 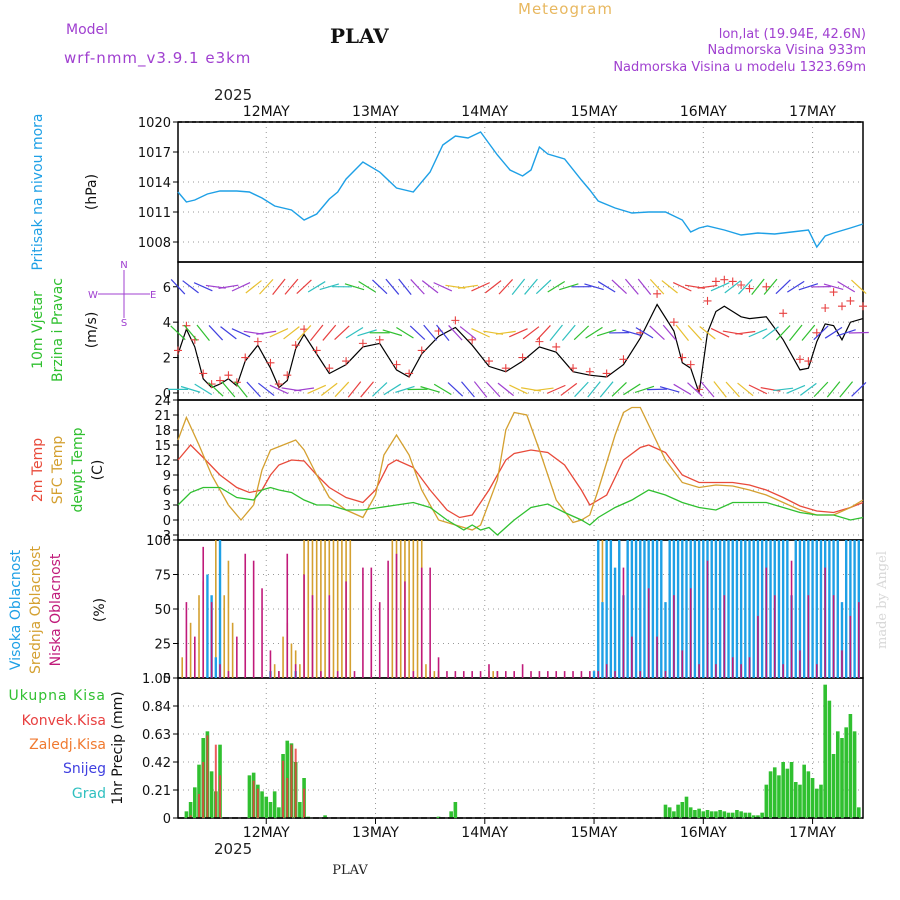 What do you see at coordinates (38, 330) in the screenshot?
I see `wind-ylabel-1: 10m Vjetar` at bounding box center [38, 330].